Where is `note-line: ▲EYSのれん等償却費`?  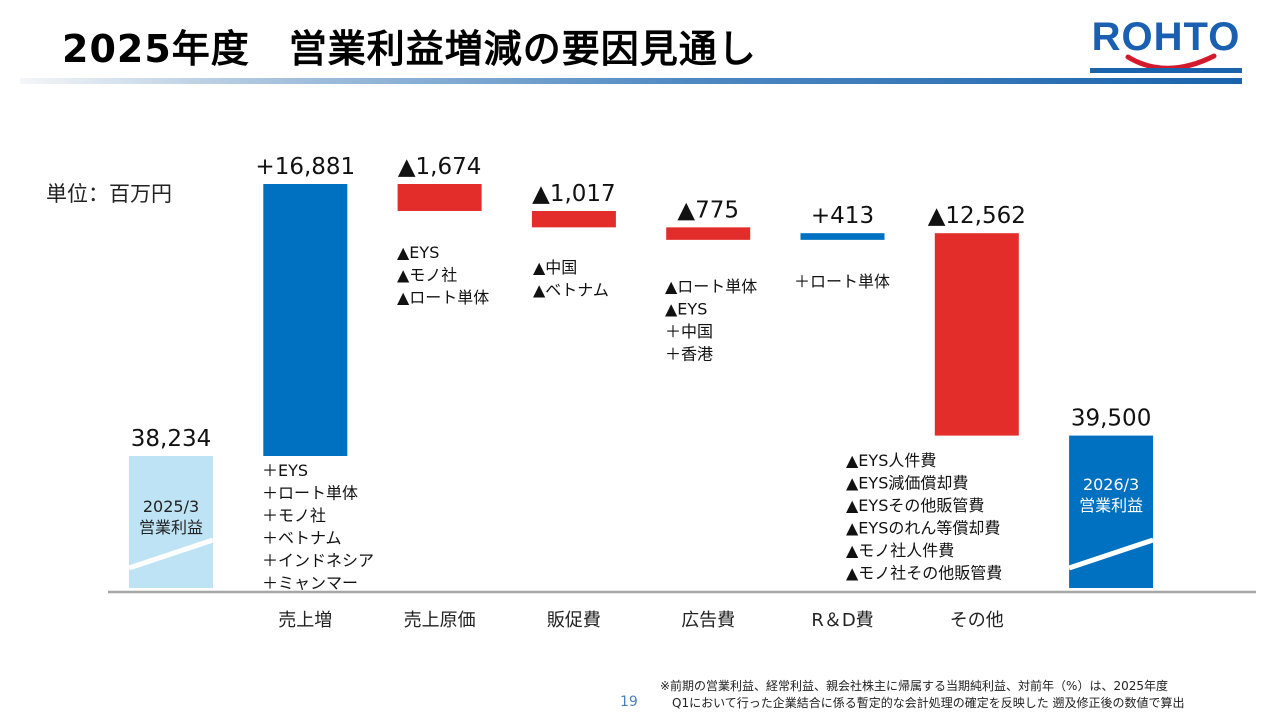
note-line: ▲EYSのれん等償却費 is located at coordinates (923, 528).